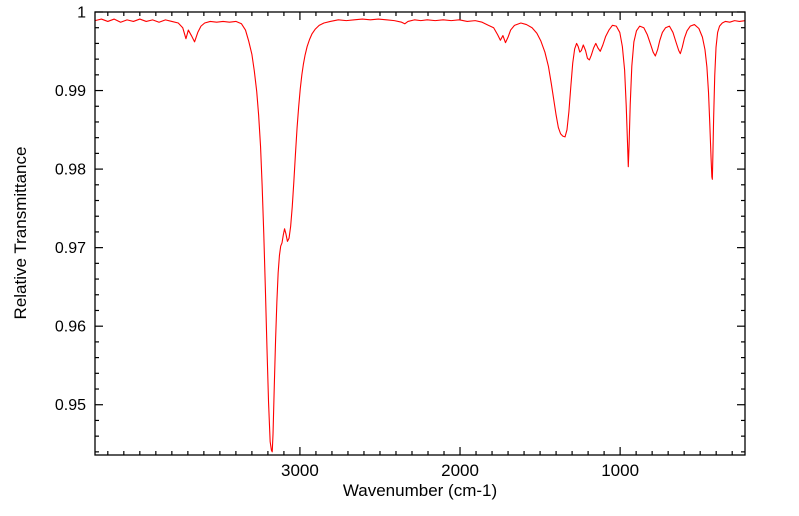  I want to click on y-axis-label: Relative Transmittance, so click(20, 233).